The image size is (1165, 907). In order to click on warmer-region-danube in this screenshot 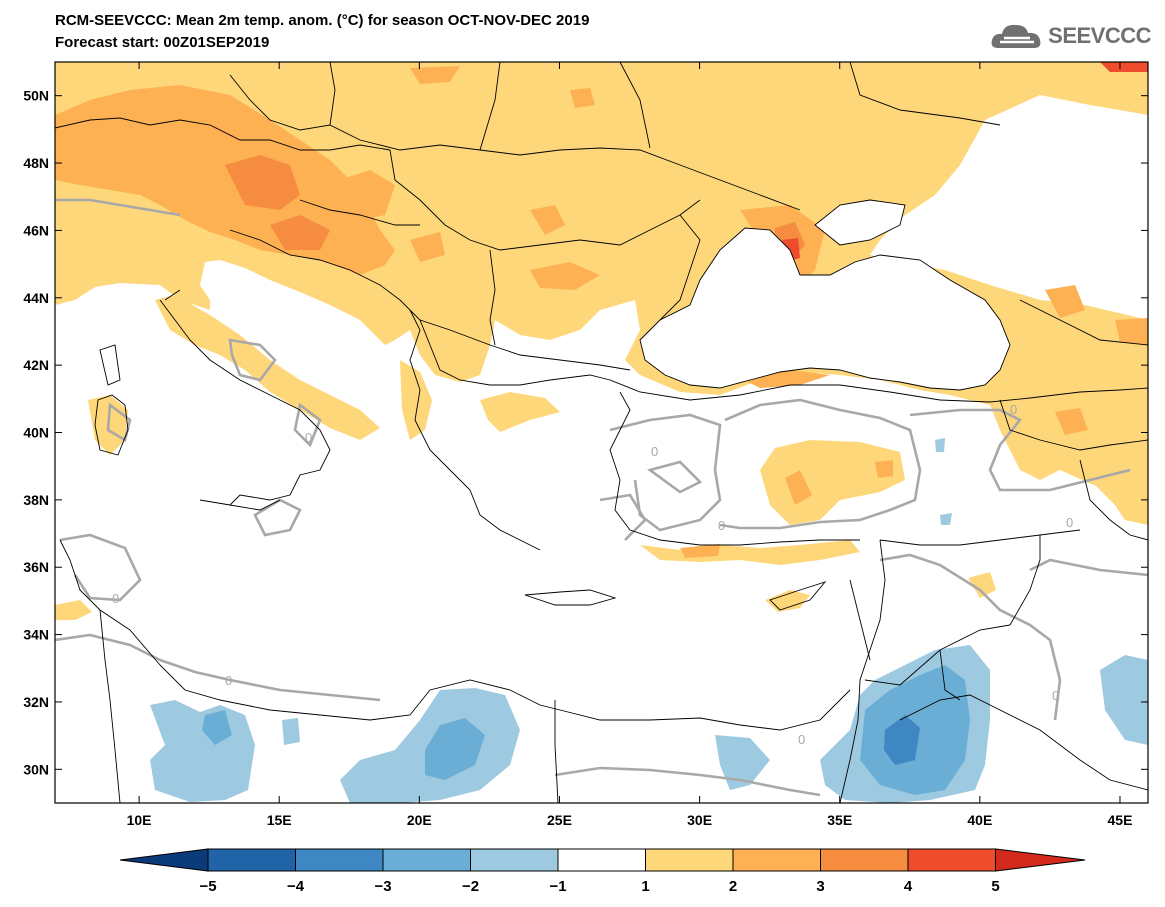, I will do `click(565, 276)`.